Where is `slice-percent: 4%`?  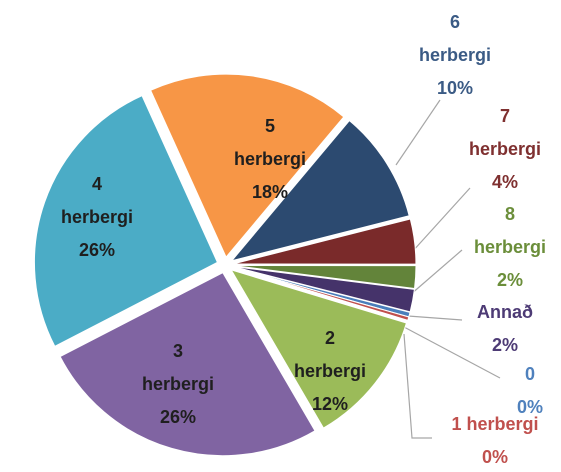
slice-percent: 4% is located at coordinates (505, 182).